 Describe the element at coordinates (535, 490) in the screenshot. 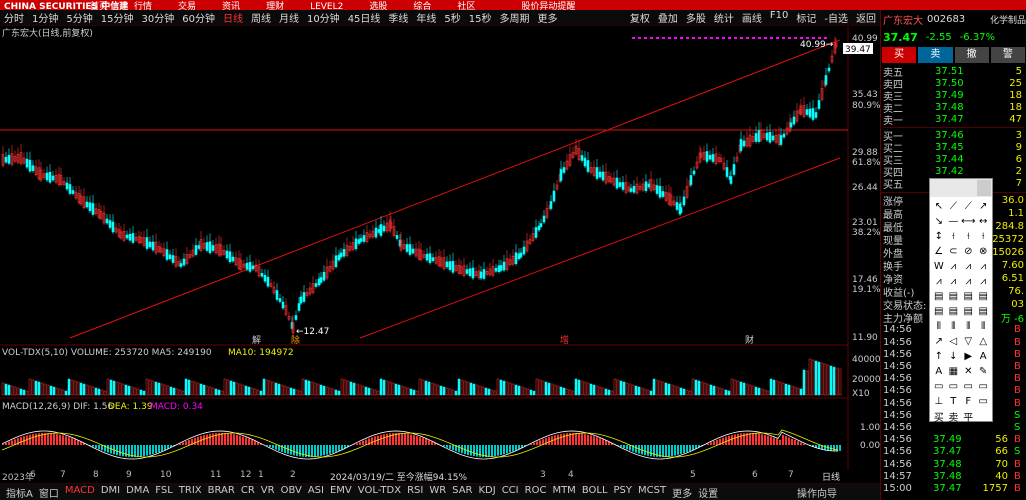

I see `indicator-tab-19: ROC` at that location.